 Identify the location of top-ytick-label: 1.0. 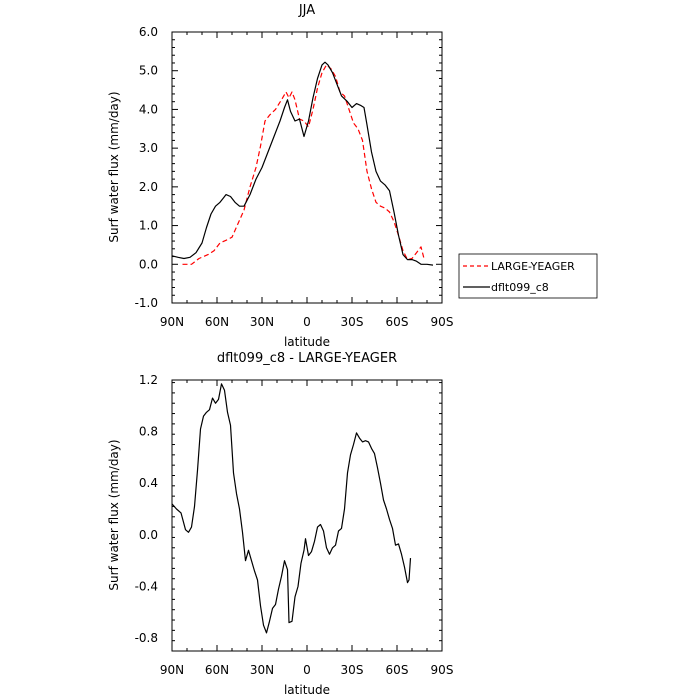
(148, 226).